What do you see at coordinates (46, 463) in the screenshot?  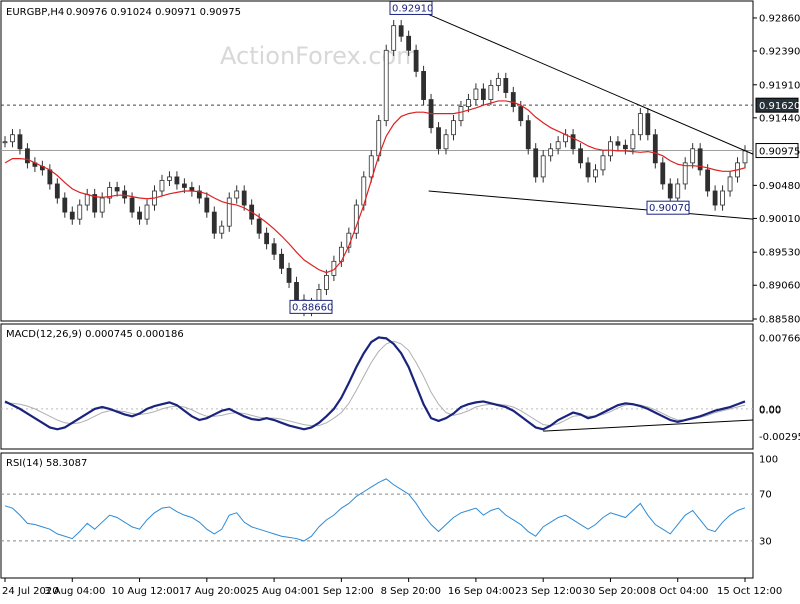 I see `rsi-title: RSI(14) 58.3087` at bounding box center [46, 463].